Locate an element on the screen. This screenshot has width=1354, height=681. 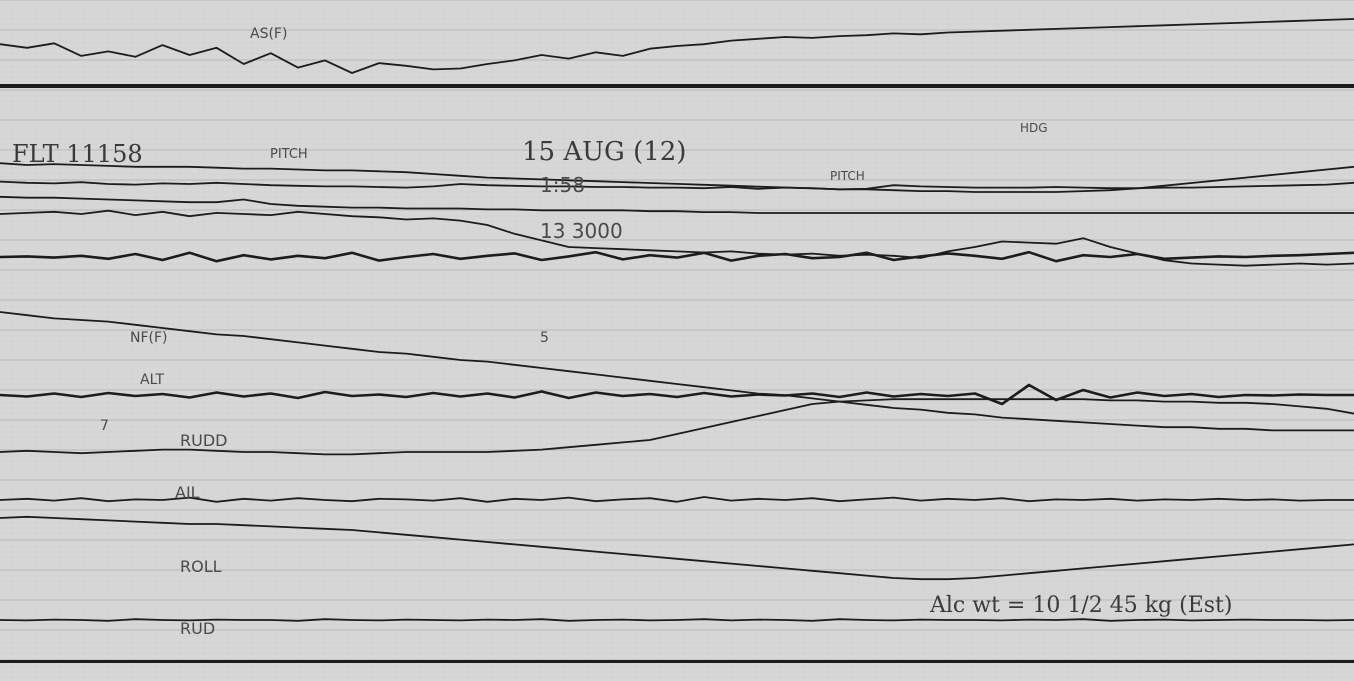
annotation-flight: FLT 11158 is located at coordinates (77, 154).